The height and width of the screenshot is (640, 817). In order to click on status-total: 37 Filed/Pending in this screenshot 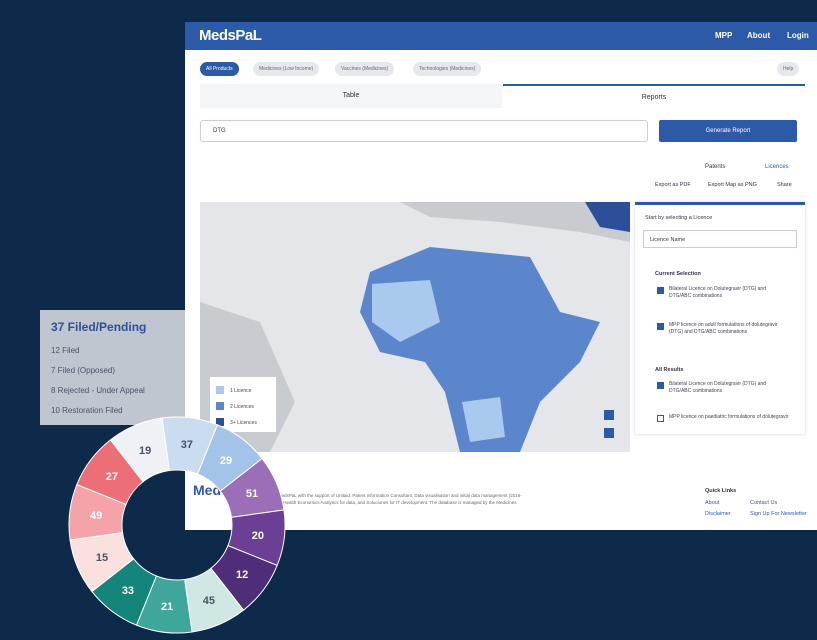, I will do `click(99, 327)`.